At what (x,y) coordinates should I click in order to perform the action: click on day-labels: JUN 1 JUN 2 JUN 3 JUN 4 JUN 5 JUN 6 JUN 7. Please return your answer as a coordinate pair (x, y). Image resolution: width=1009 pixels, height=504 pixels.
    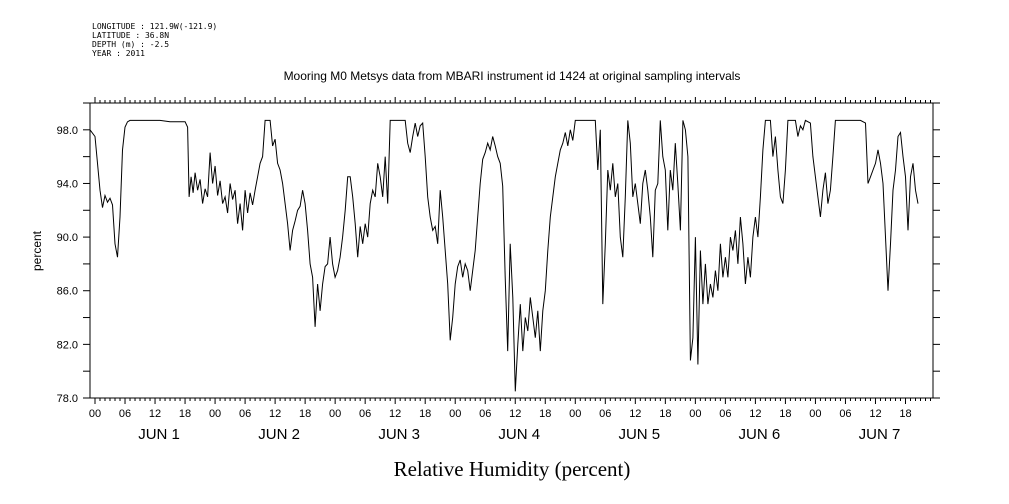
    Looking at the image, I should click on (519, 434).